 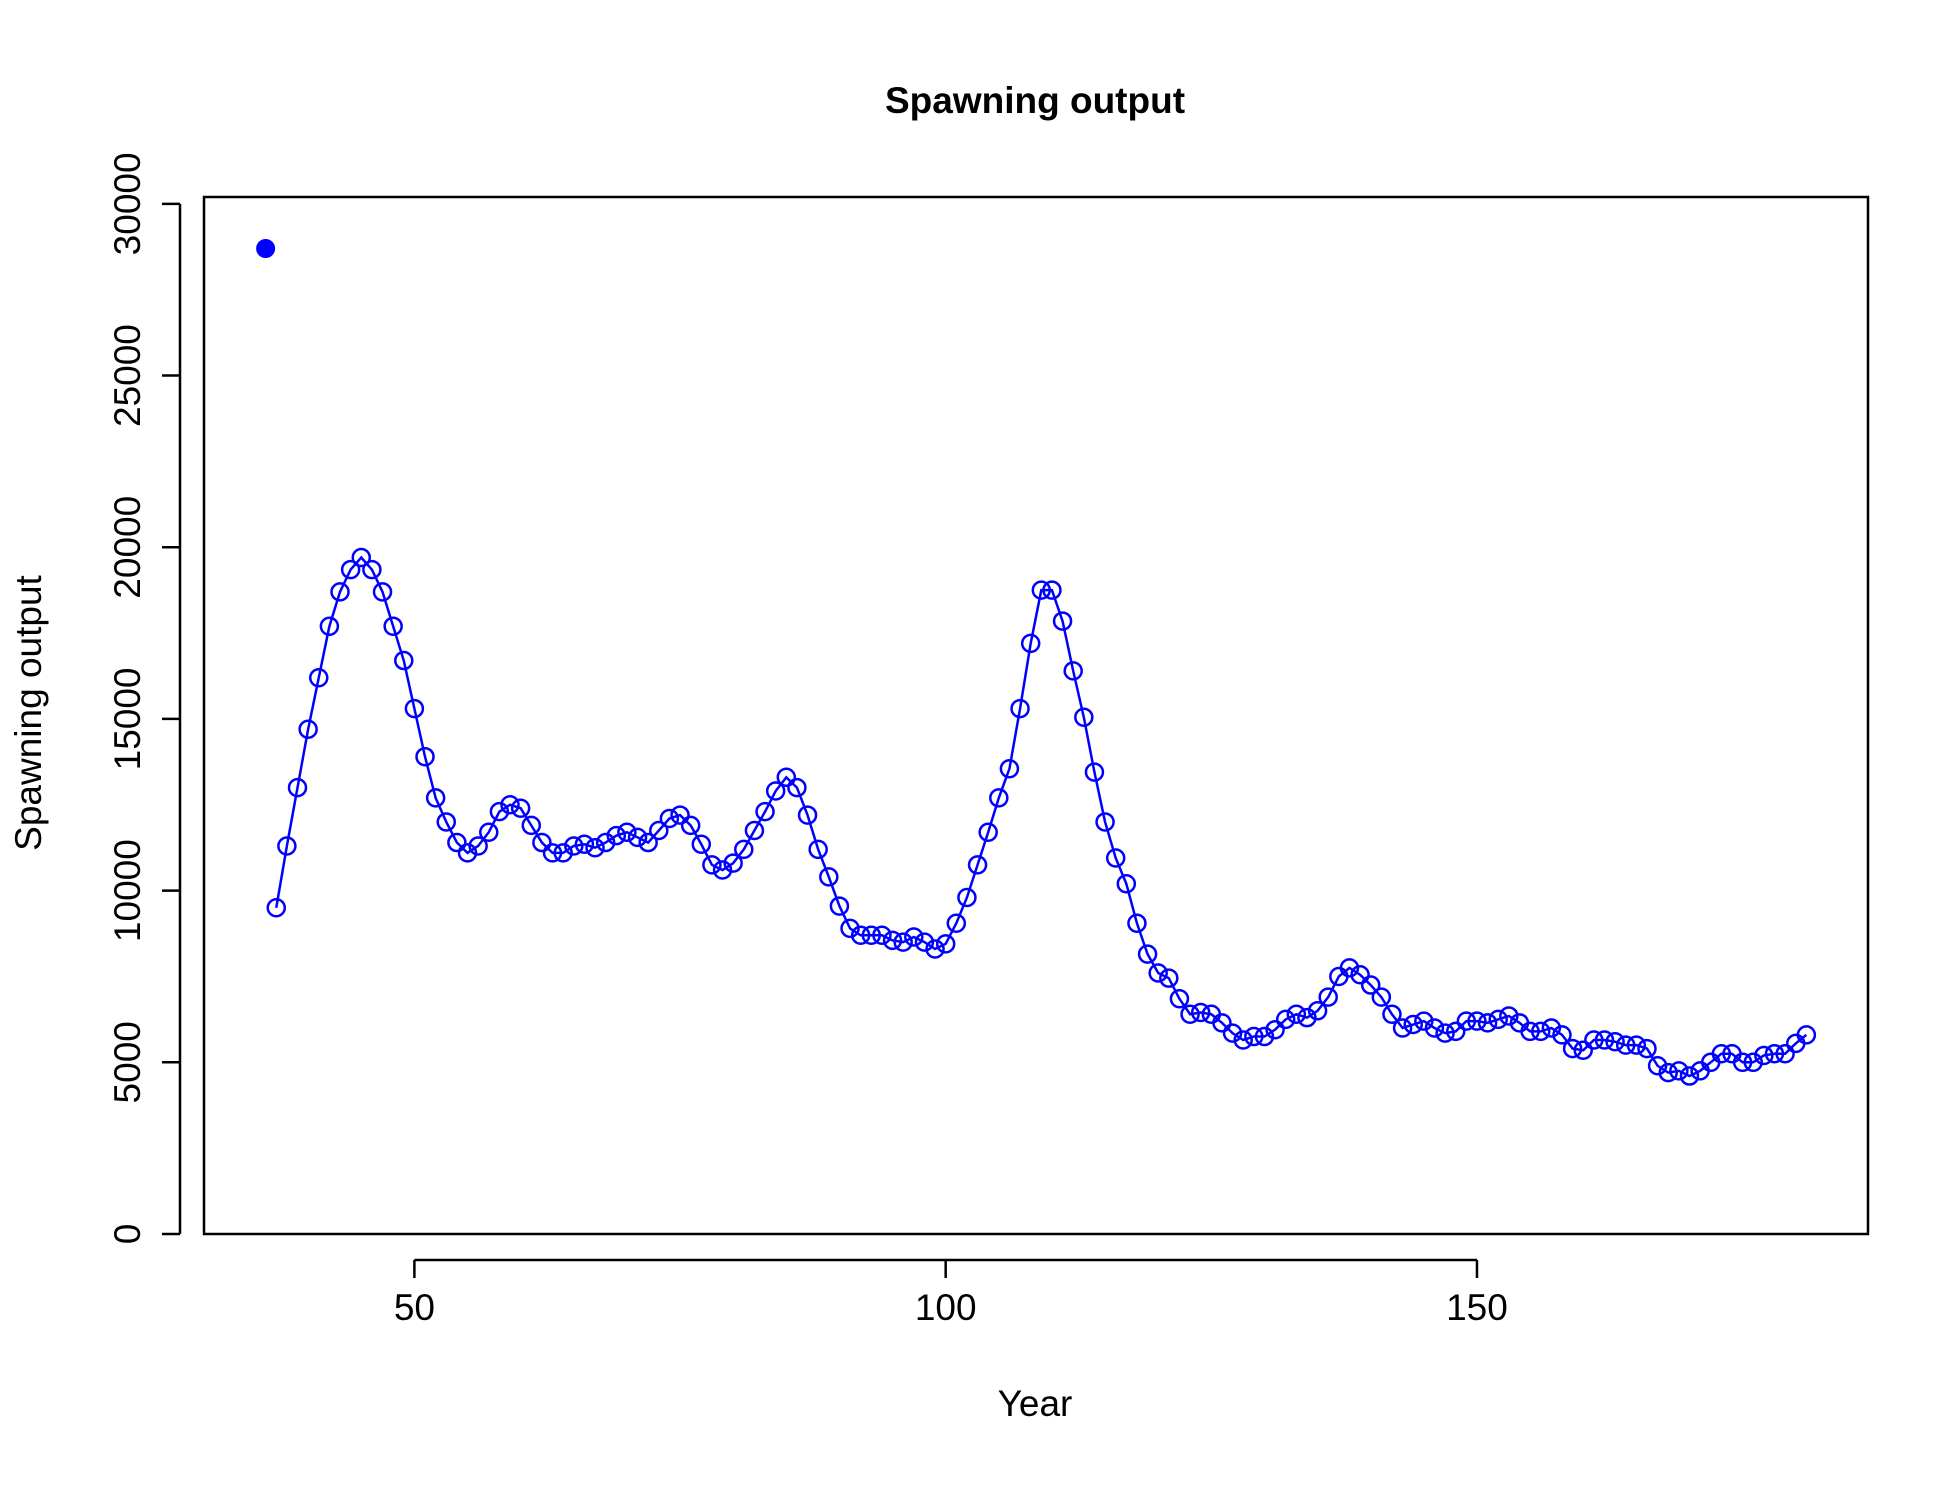 I want to click on y-tick-label: 10000, so click(x=127, y=890).